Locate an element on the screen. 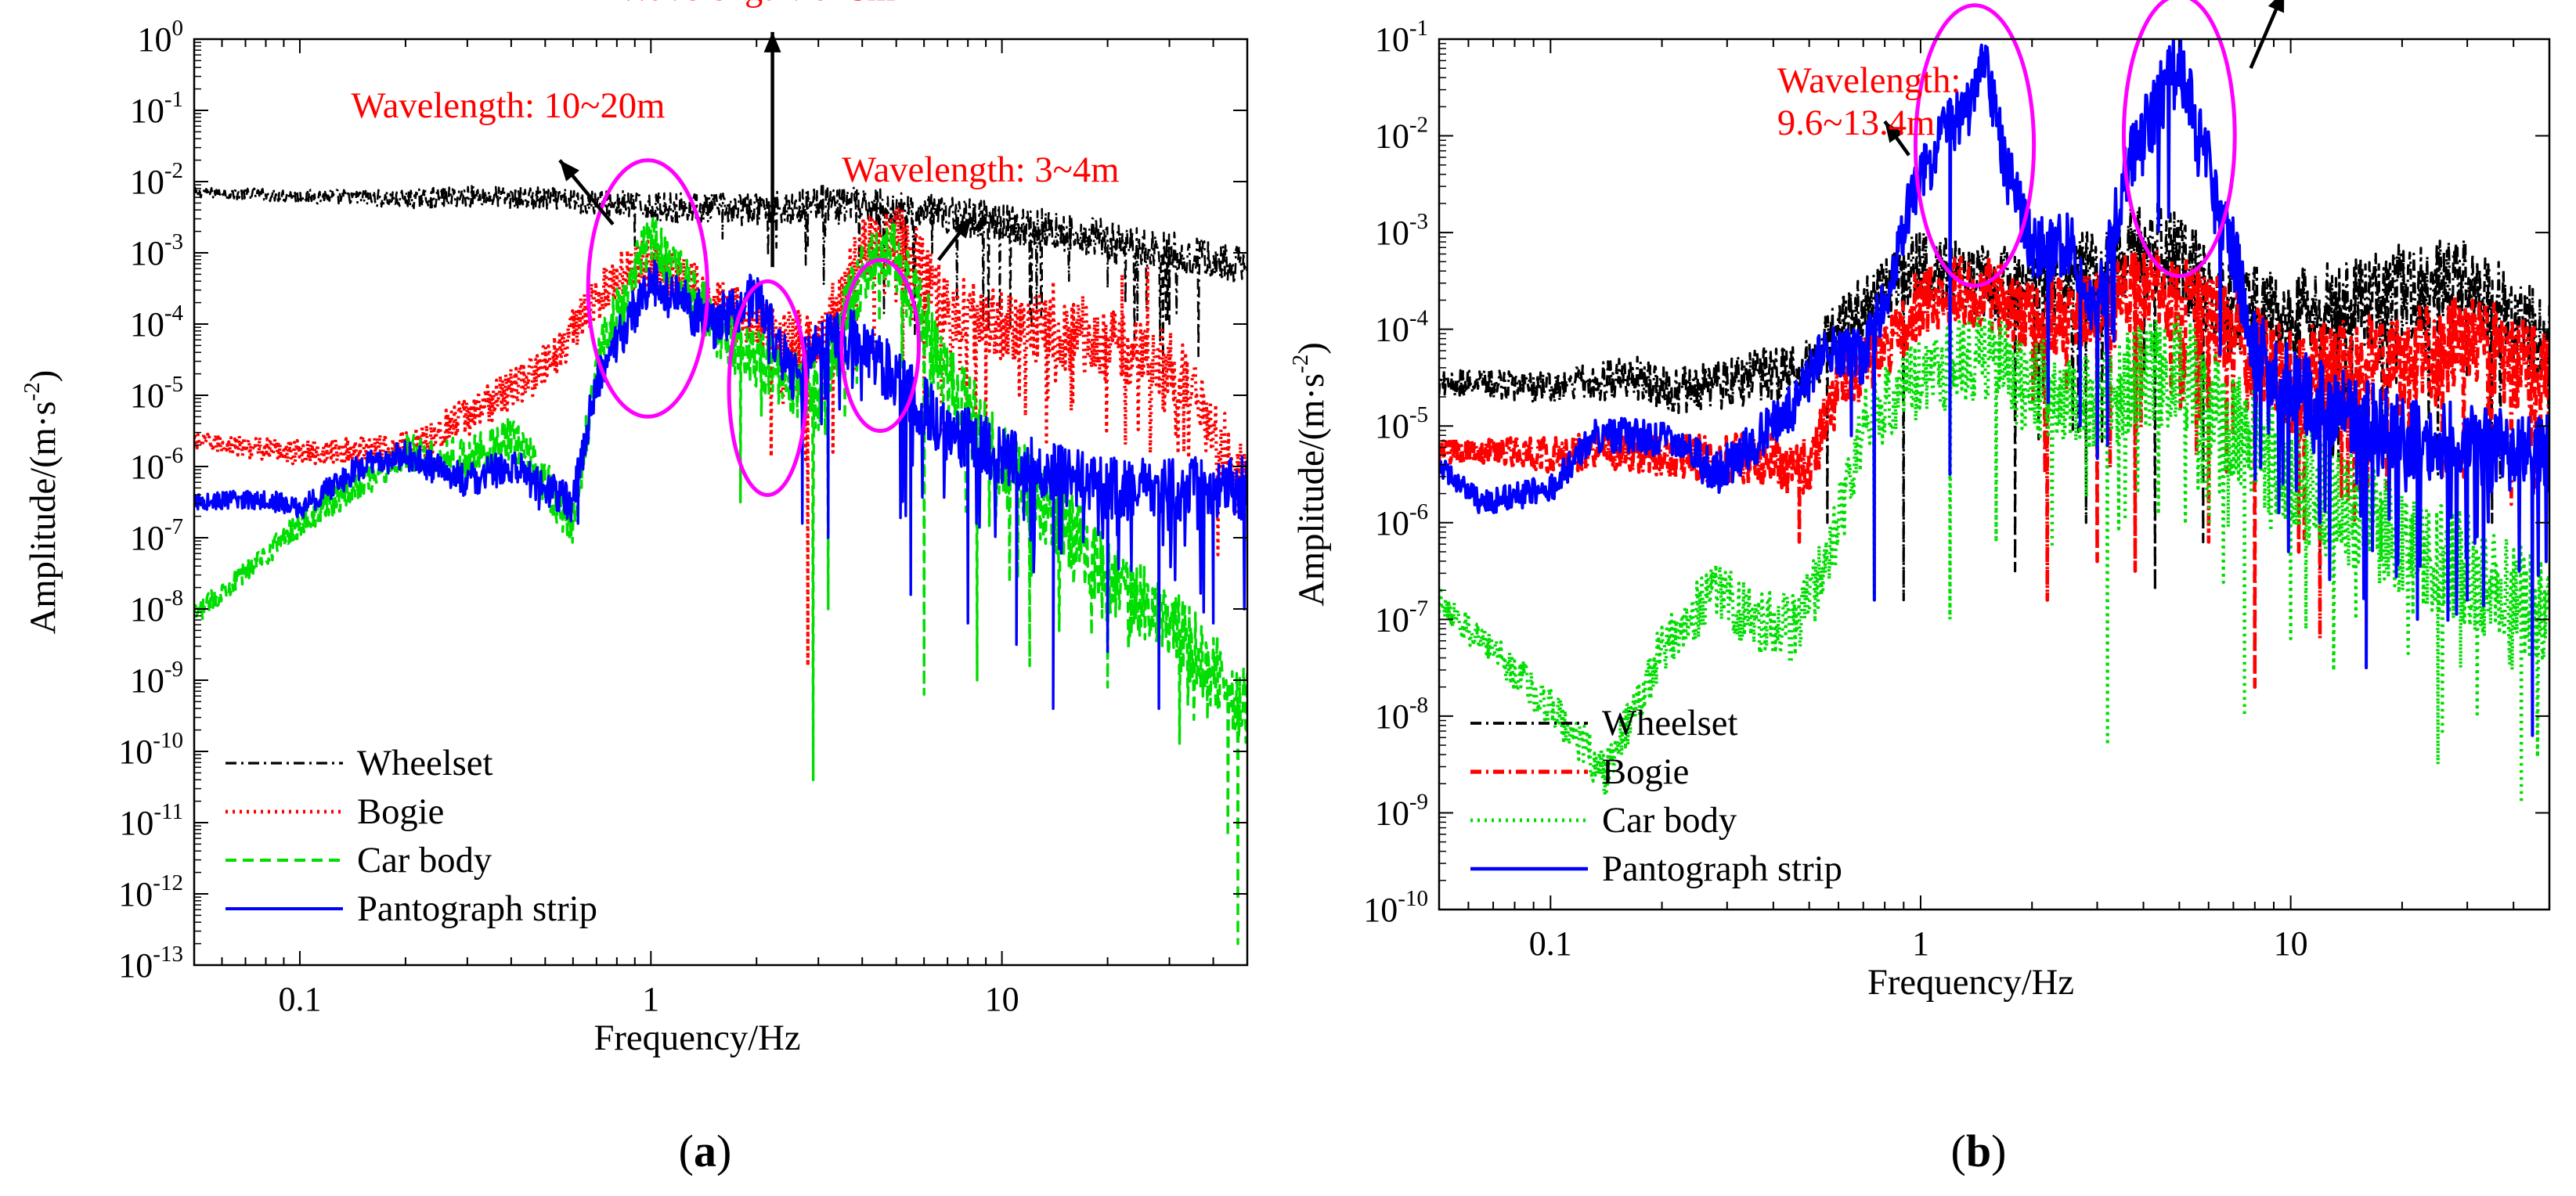  y-tick-label: 10⁻¹² is located at coordinates (150, 891).